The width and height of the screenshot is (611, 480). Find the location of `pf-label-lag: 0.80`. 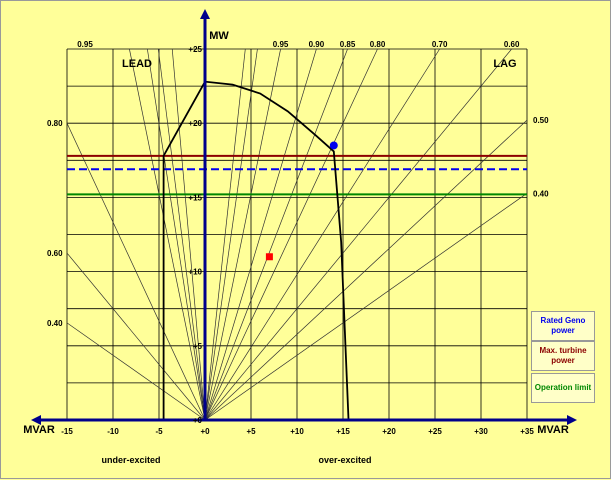

pf-label-lag: 0.80 is located at coordinates (378, 44).